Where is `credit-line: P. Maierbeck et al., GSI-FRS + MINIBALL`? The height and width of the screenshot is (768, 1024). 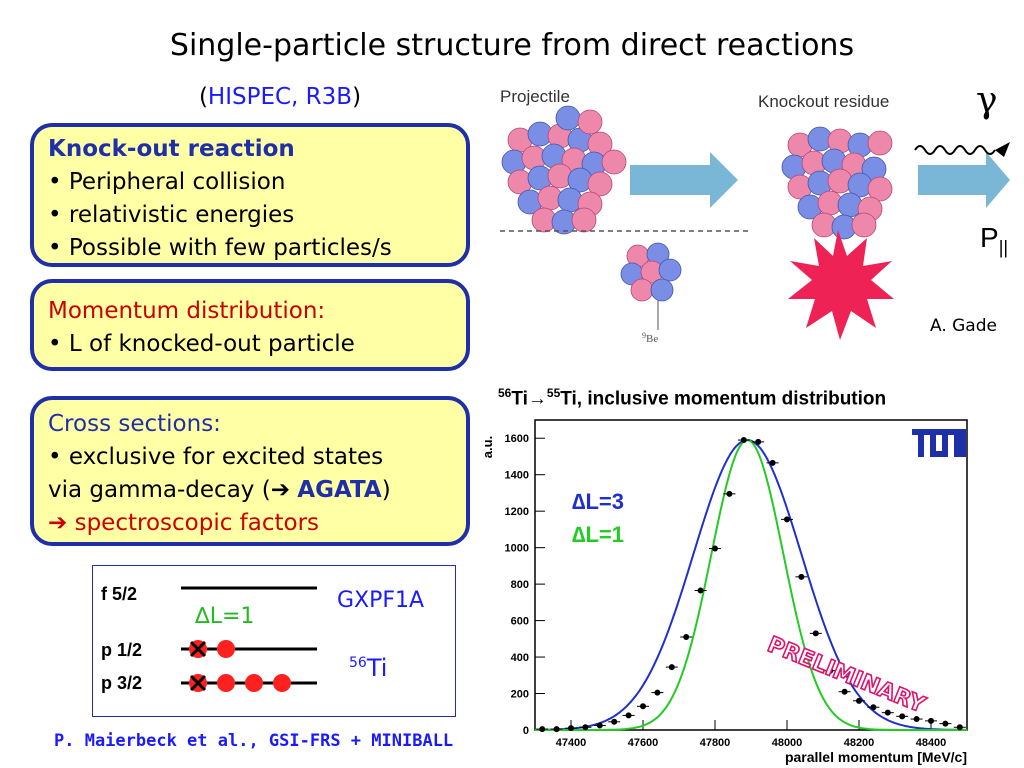
credit-line: P. Maierbeck et al., GSI-FRS + MINIBALL is located at coordinates (254, 741).